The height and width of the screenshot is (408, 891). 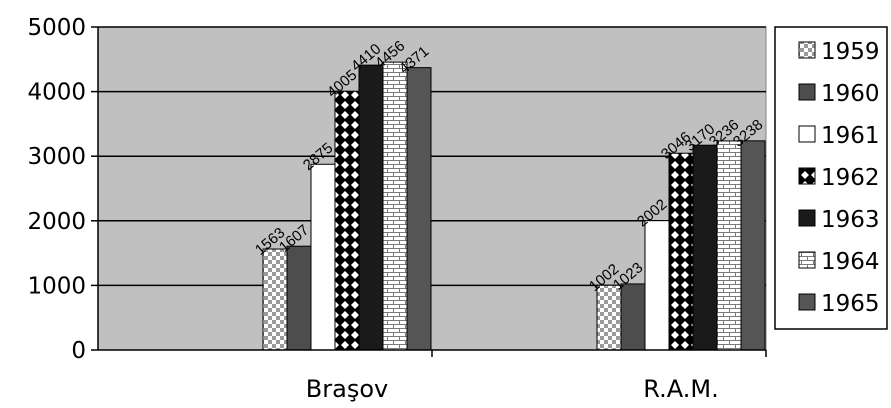 What do you see at coordinates (850, 94) in the screenshot?
I see `legend-label: 1960` at bounding box center [850, 94].